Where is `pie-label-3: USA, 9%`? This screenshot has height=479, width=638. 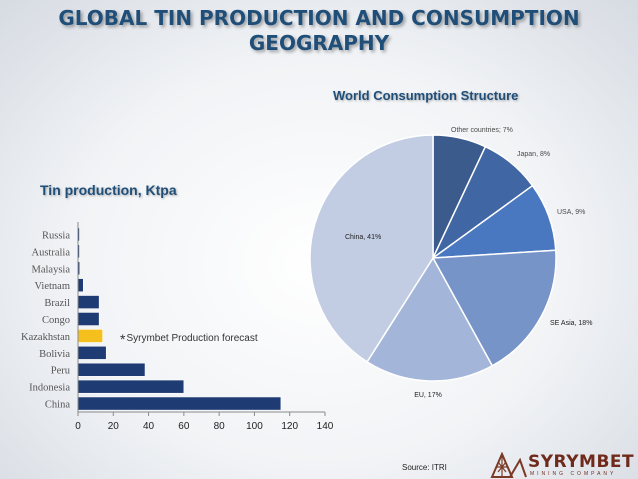
pie-label-3: USA, 9% is located at coordinates (571, 212).